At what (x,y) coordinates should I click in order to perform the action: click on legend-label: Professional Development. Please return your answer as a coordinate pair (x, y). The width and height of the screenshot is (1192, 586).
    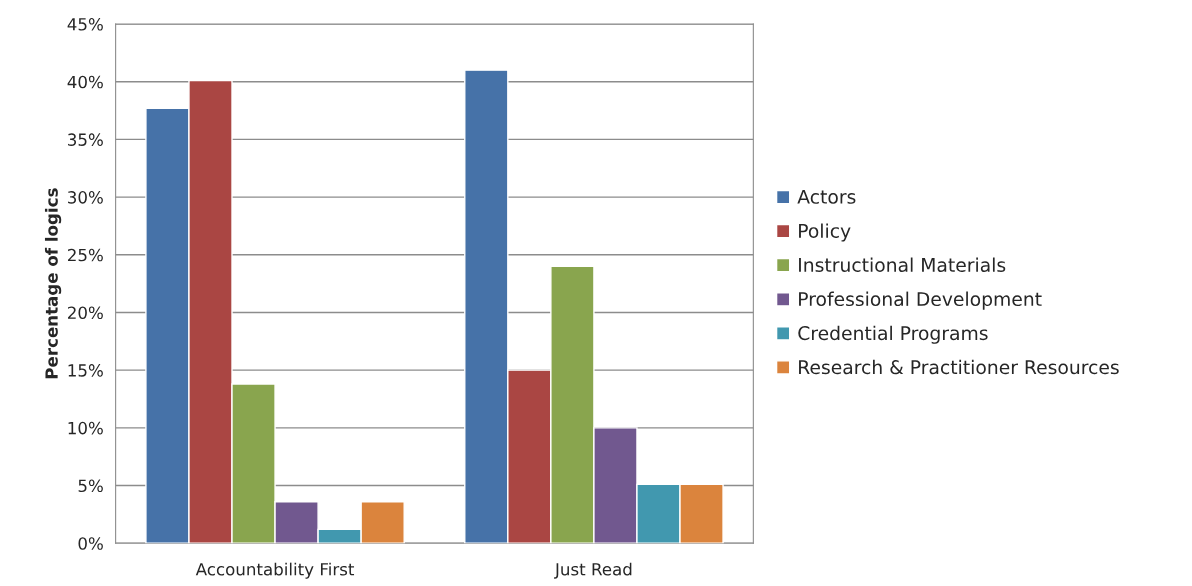
    Looking at the image, I should click on (920, 300).